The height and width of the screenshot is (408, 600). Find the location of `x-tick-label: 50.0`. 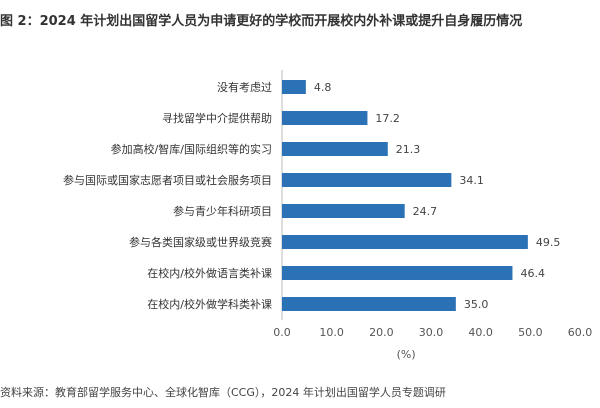

x-tick-label: 50.0 is located at coordinates (530, 332).